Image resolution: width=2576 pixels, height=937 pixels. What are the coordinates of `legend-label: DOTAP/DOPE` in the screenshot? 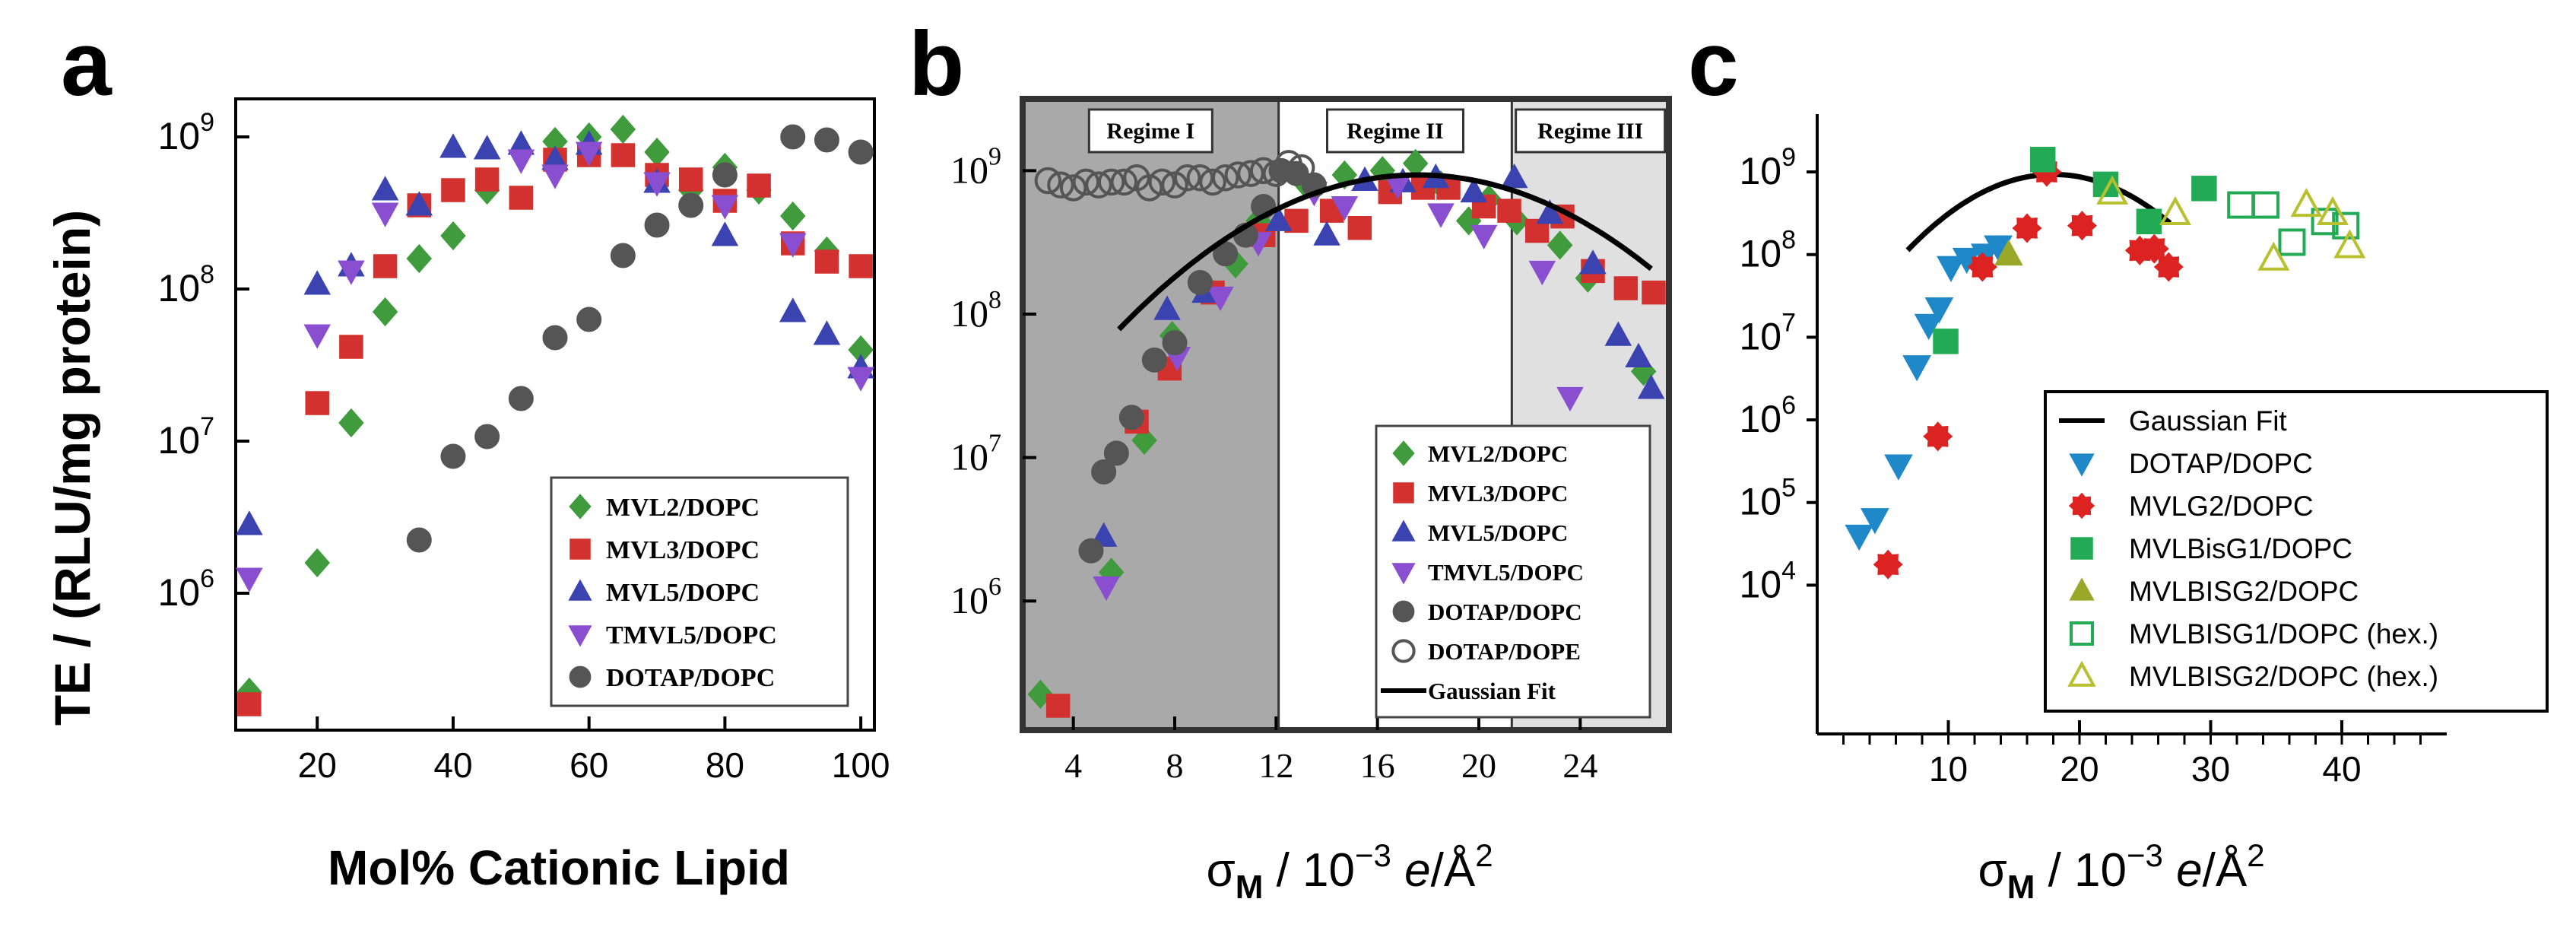 It's located at (1505, 651).